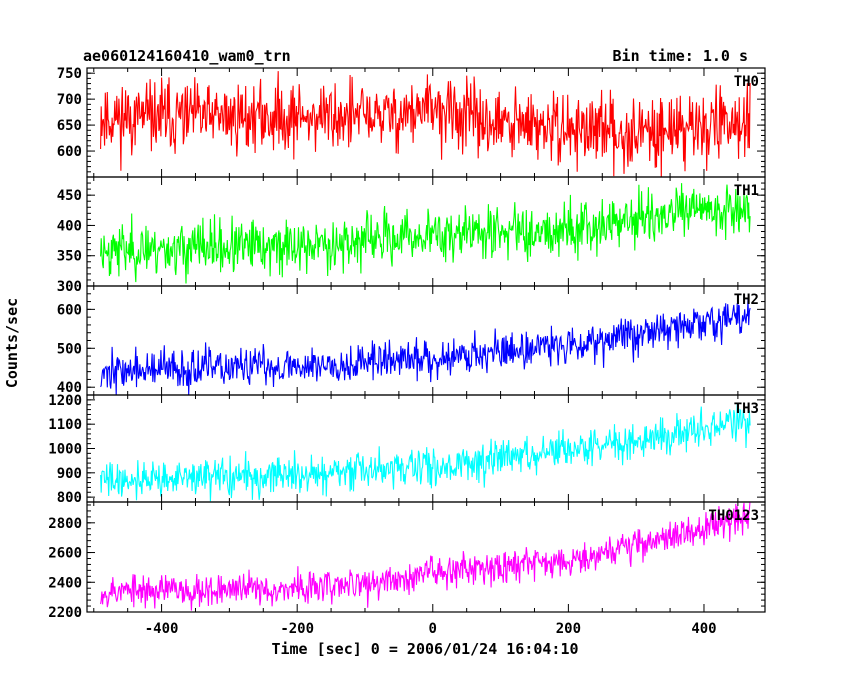 Image resolution: width=850 pixels, height=680 pixels. What do you see at coordinates (746, 300) in the screenshot?
I see `panel-label-th2: TH2` at bounding box center [746, 300].